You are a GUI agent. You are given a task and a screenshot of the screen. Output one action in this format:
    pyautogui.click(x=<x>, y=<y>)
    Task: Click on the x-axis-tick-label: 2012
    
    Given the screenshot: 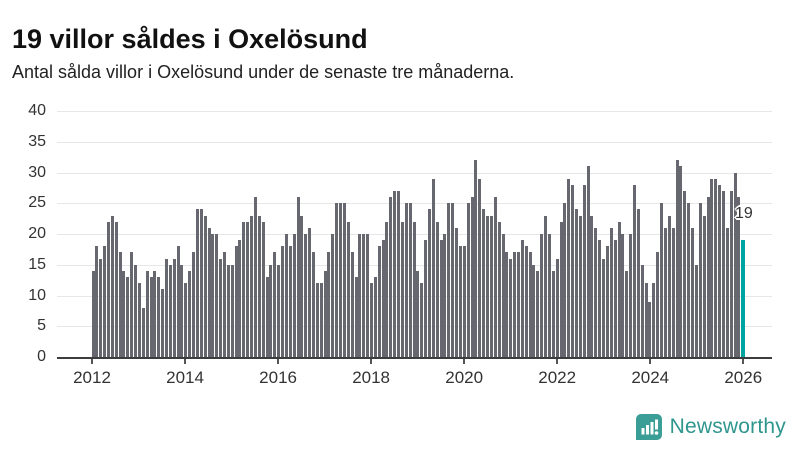 What is the action you would take?
    pyautogui.click(x=92, y=377)
    